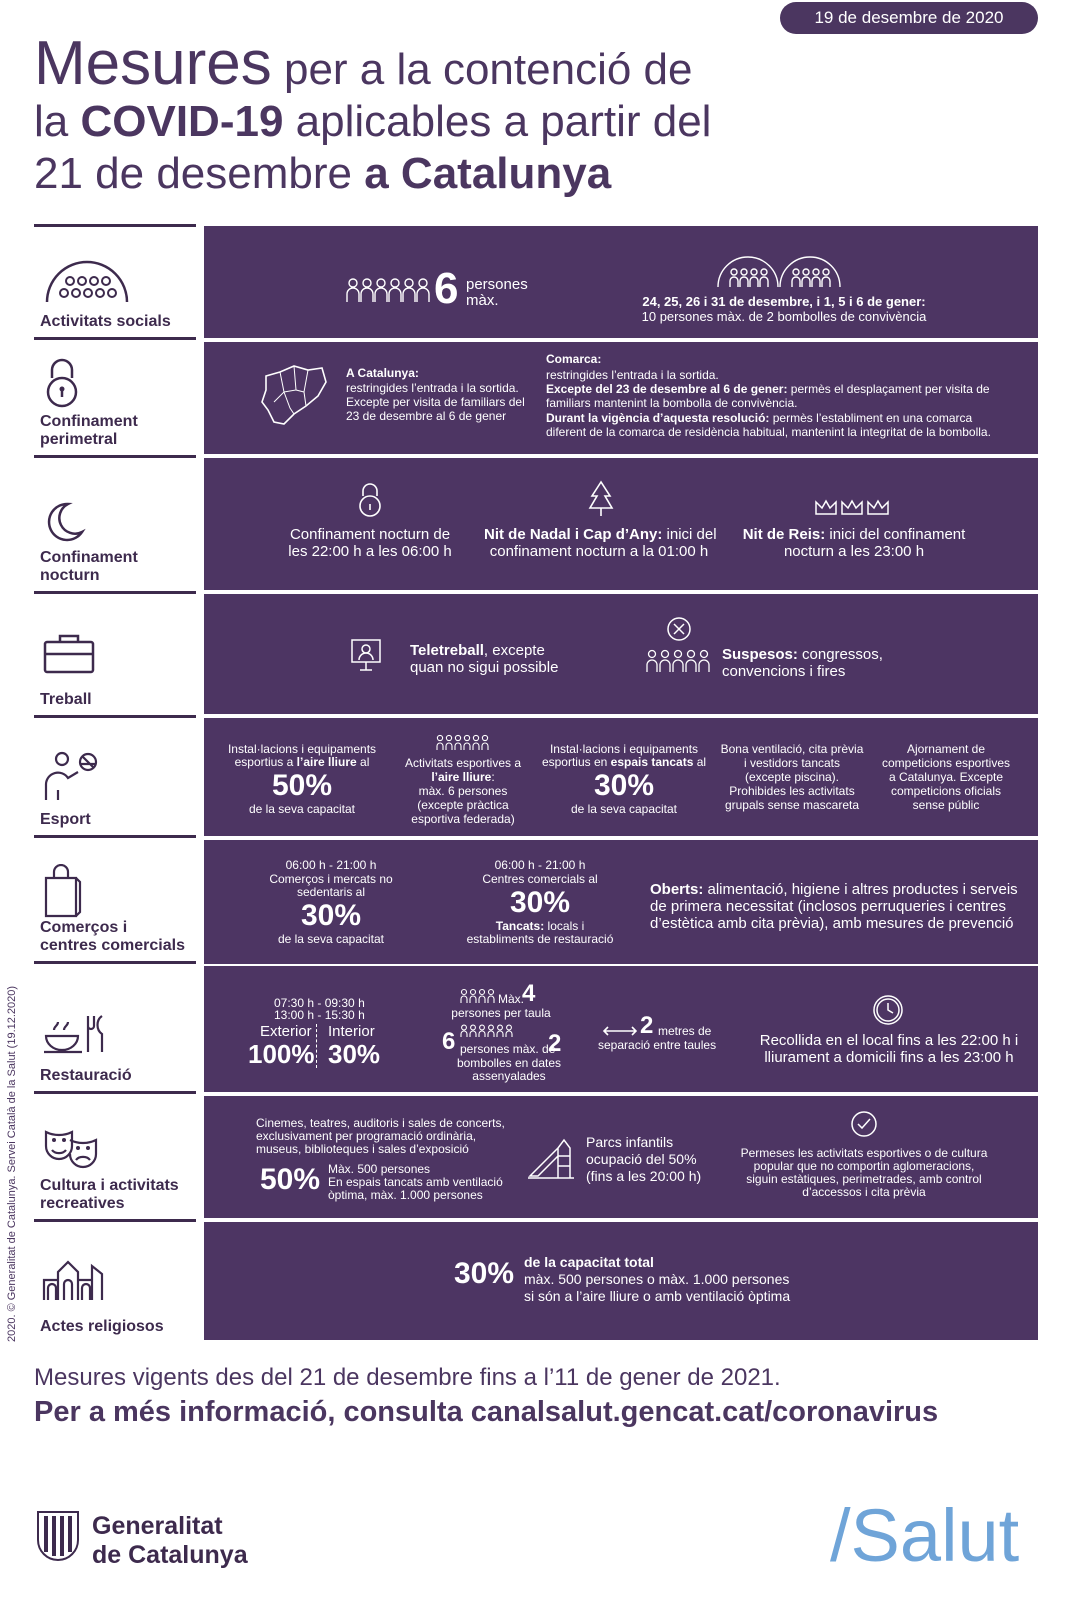 The height and width of the screenshot is (1600, 1087). I want to click on date-badge: 19 de desembre de 2020, so click(909, 18).